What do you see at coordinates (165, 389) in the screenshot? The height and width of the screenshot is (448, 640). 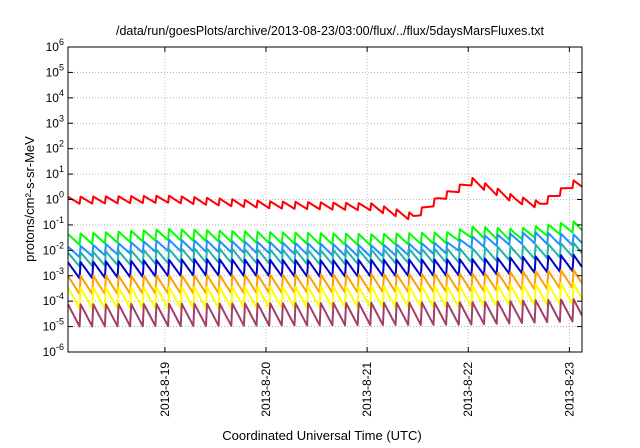 I see `x-tick-label: 2013-8-19` at bounding box center [165, 389].